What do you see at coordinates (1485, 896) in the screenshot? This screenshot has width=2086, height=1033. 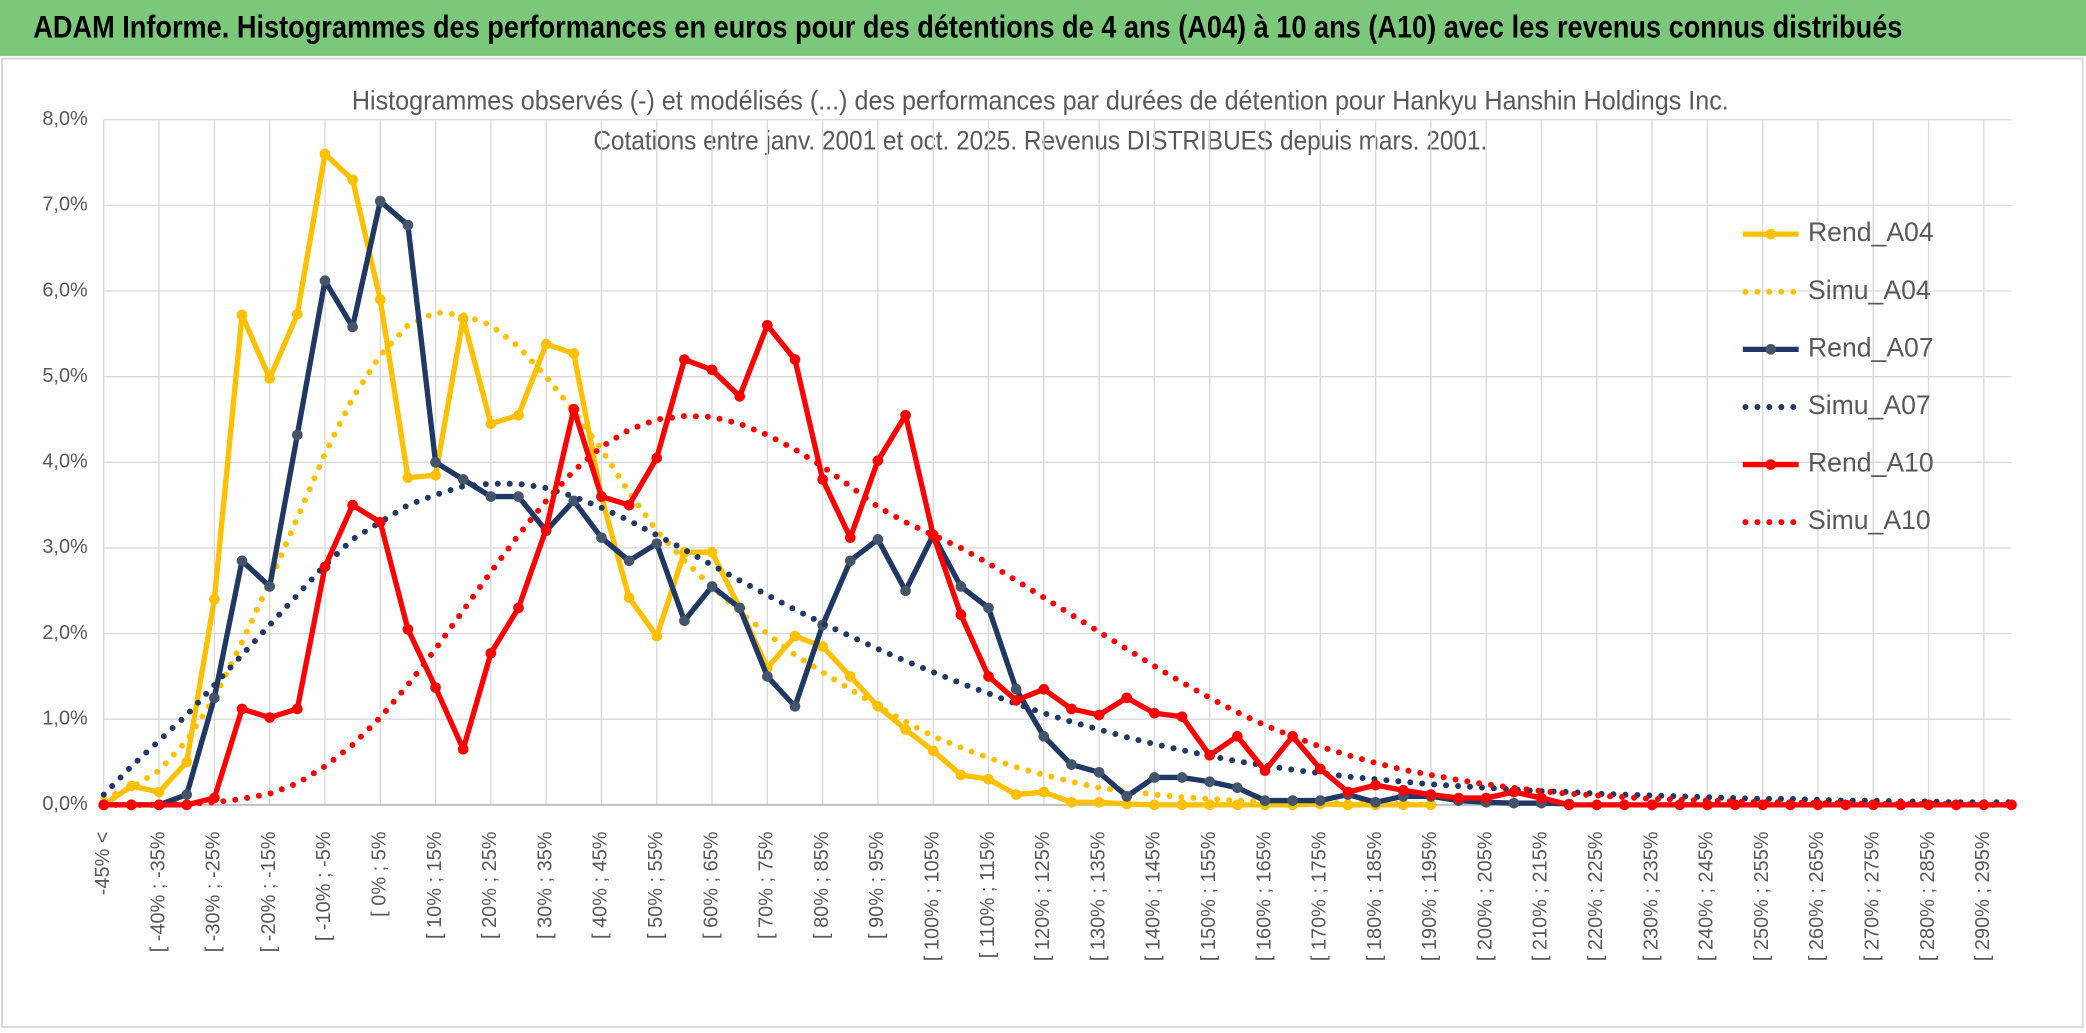 I see `x-tick-label: [ 200% ; 205%` at bounding box center [1485, 896].